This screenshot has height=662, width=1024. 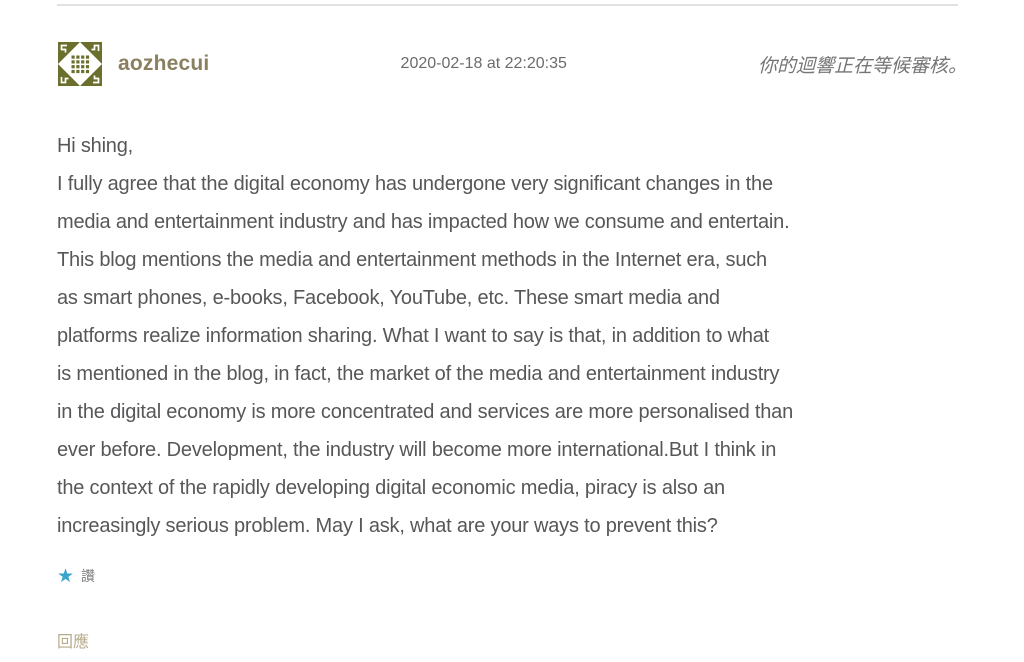 I want to click on comment-author-link: aozhecui, so click(x=164, y=63).